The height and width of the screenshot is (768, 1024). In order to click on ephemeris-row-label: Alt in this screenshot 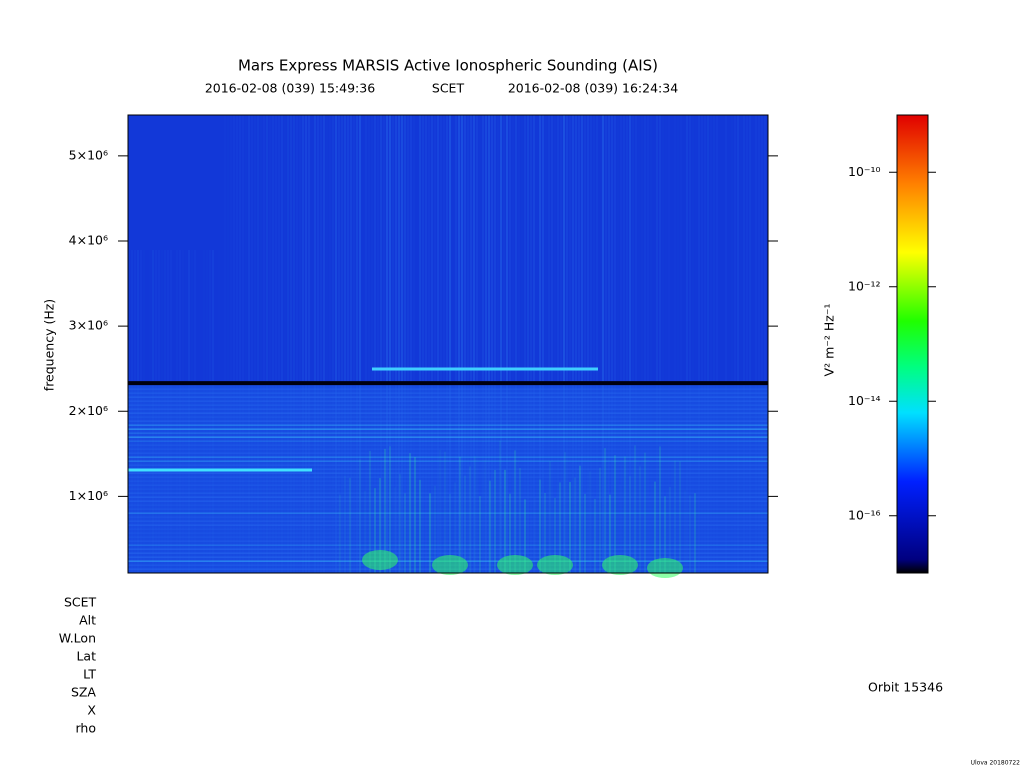, I will do `click(87, 620)`.